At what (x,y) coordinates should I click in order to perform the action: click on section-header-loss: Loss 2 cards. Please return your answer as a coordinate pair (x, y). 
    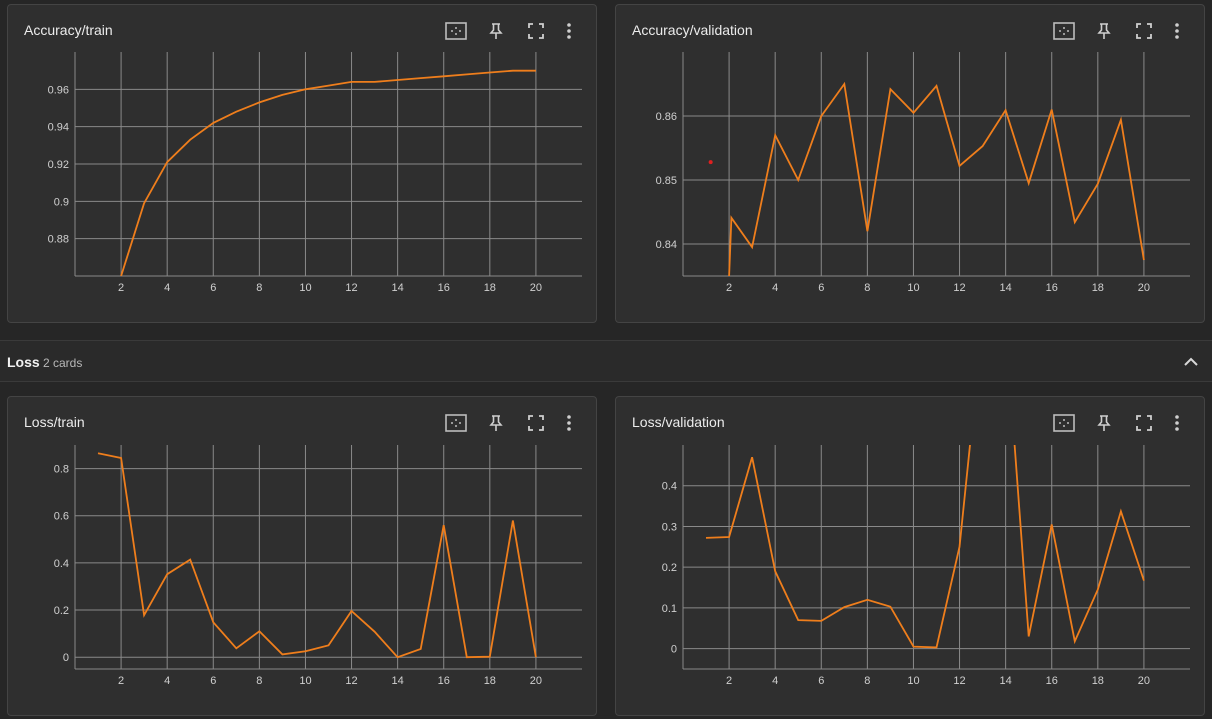
    Looking at the image, I should click on (606, 361).